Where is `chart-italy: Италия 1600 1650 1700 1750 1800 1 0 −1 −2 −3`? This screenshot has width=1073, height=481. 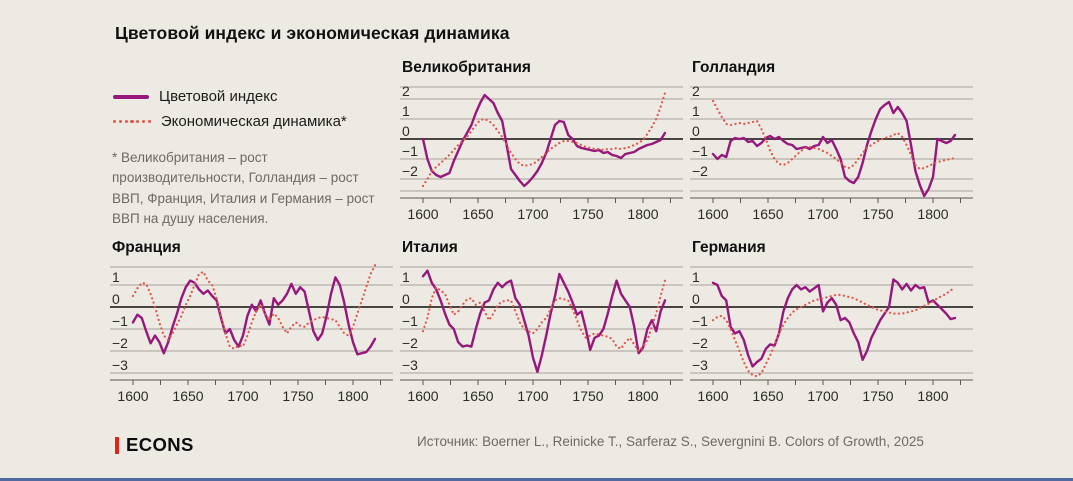
chart-italy: Италия 1600 1650 1700 1750 1800 1 0 −1 −2 −3 is located at coordinates (541, 323).